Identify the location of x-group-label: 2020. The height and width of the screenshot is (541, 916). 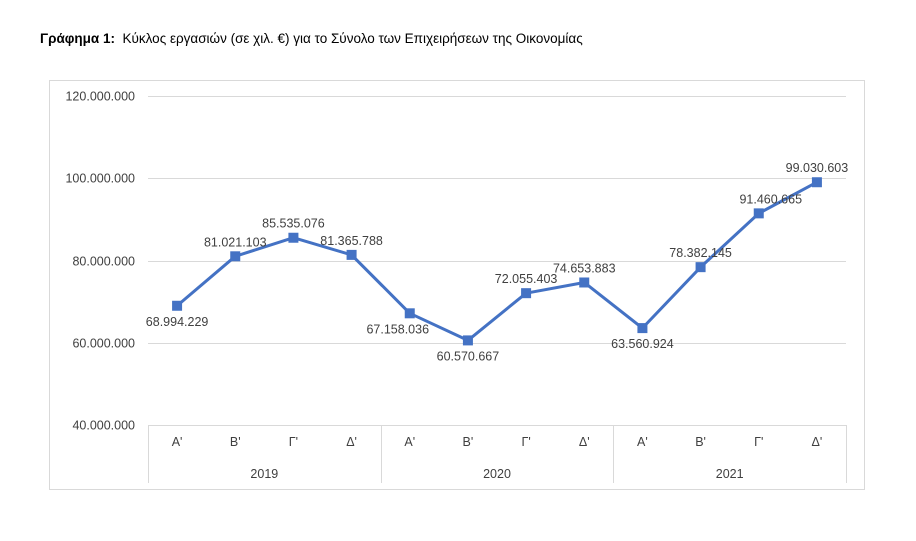
(497, 474).